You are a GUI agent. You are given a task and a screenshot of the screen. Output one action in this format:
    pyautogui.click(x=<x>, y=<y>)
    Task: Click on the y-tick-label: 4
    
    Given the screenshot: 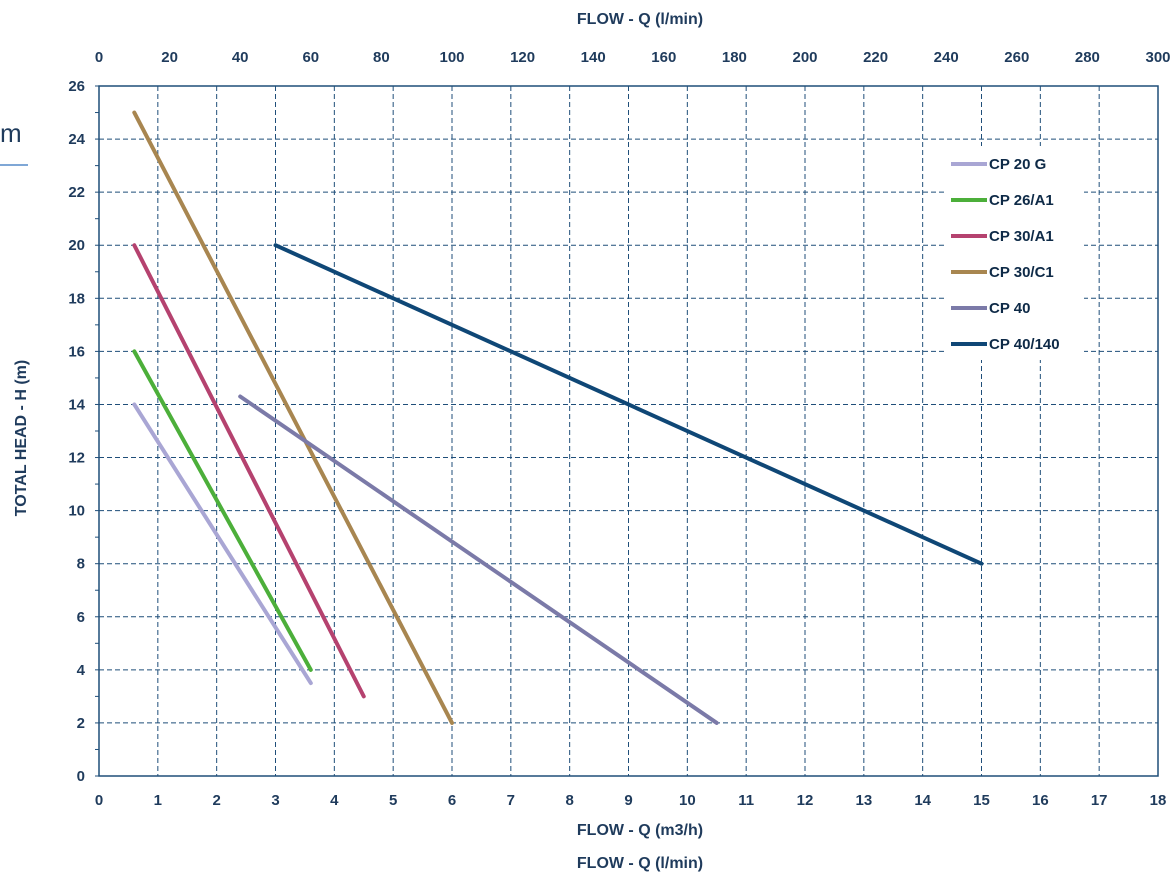 What is the action you would take?
    pyautogui.click(x=81, y=670)
    